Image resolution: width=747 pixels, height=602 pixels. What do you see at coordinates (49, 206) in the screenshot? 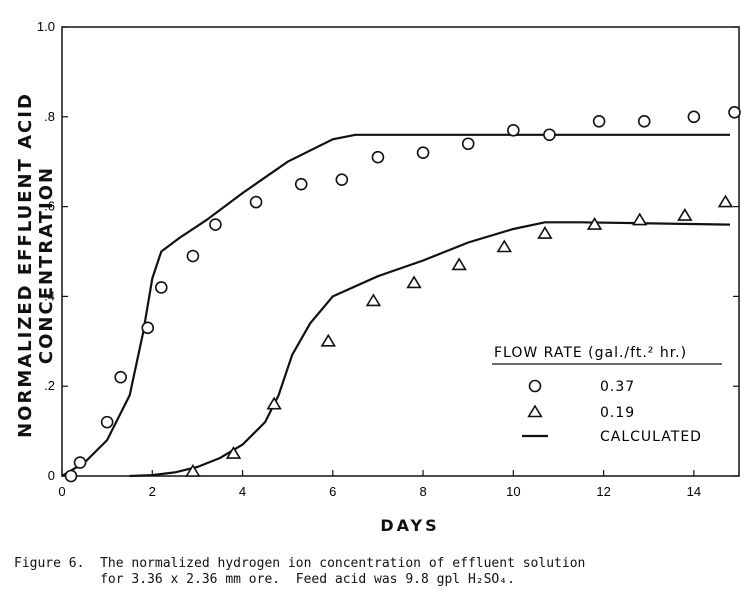
I see `y-tick-label: .6` at bounding box center [49, 206].